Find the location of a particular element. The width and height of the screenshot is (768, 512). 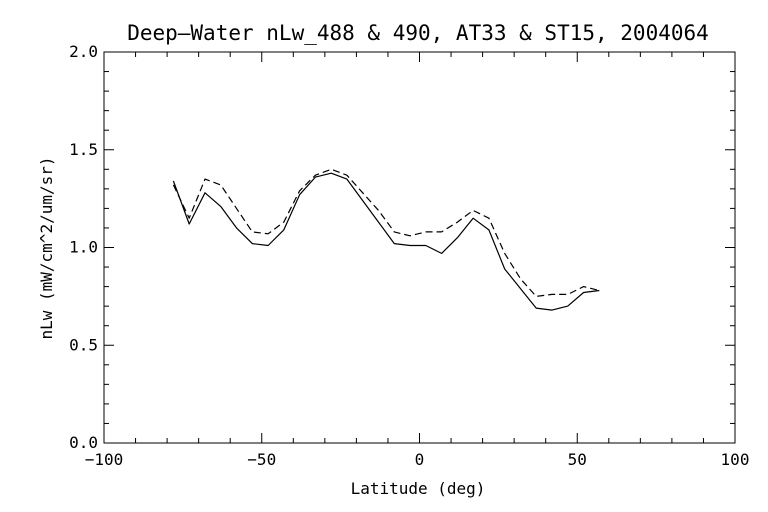

x-tick-label: −50 is located at coordinates (261, 459).